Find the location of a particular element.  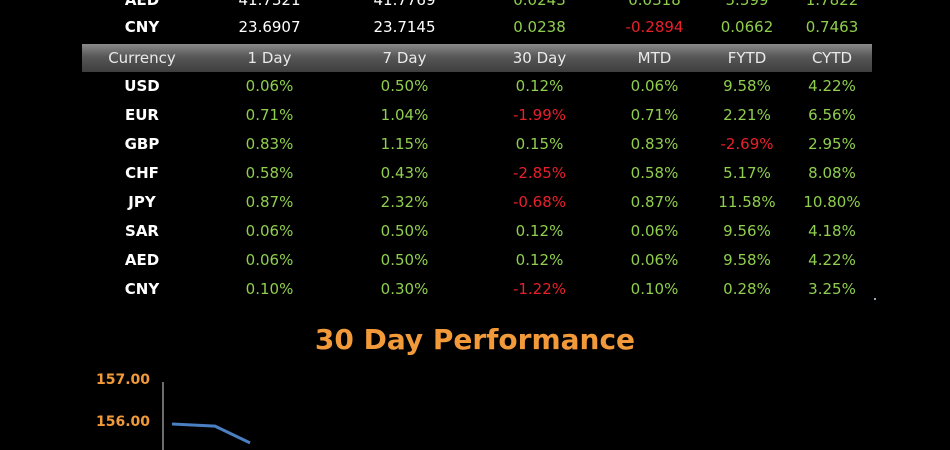

table-row: SAR 0.06% 0.50% 0.12% 0.06% 9.56% 4.18% is located at coordinates (477, 231).